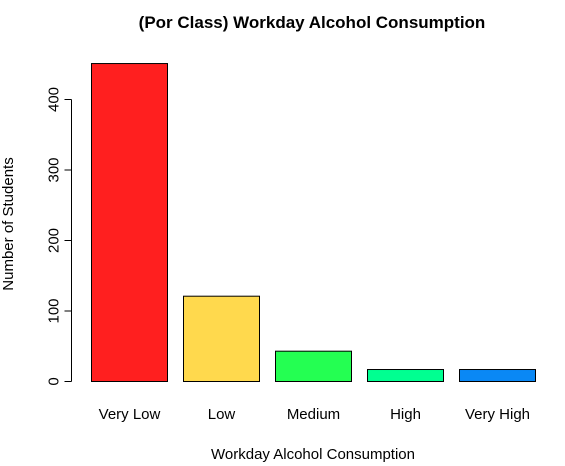  Describe the element at coordinates (497, 414) in the screenshot. I see `x-tick-label: Very High` at that location.